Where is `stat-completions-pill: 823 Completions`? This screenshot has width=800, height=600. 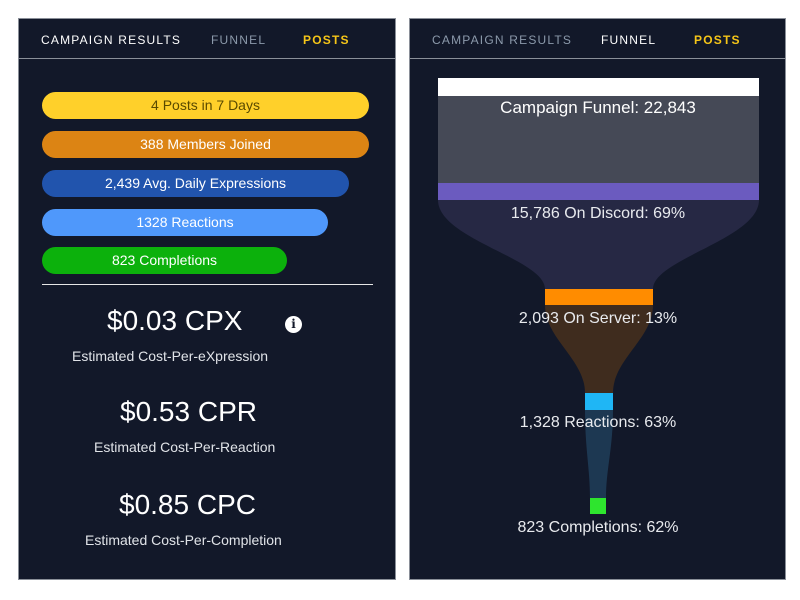 stat-completions-pill: 823 Completions is located at coordinates (164, 260).